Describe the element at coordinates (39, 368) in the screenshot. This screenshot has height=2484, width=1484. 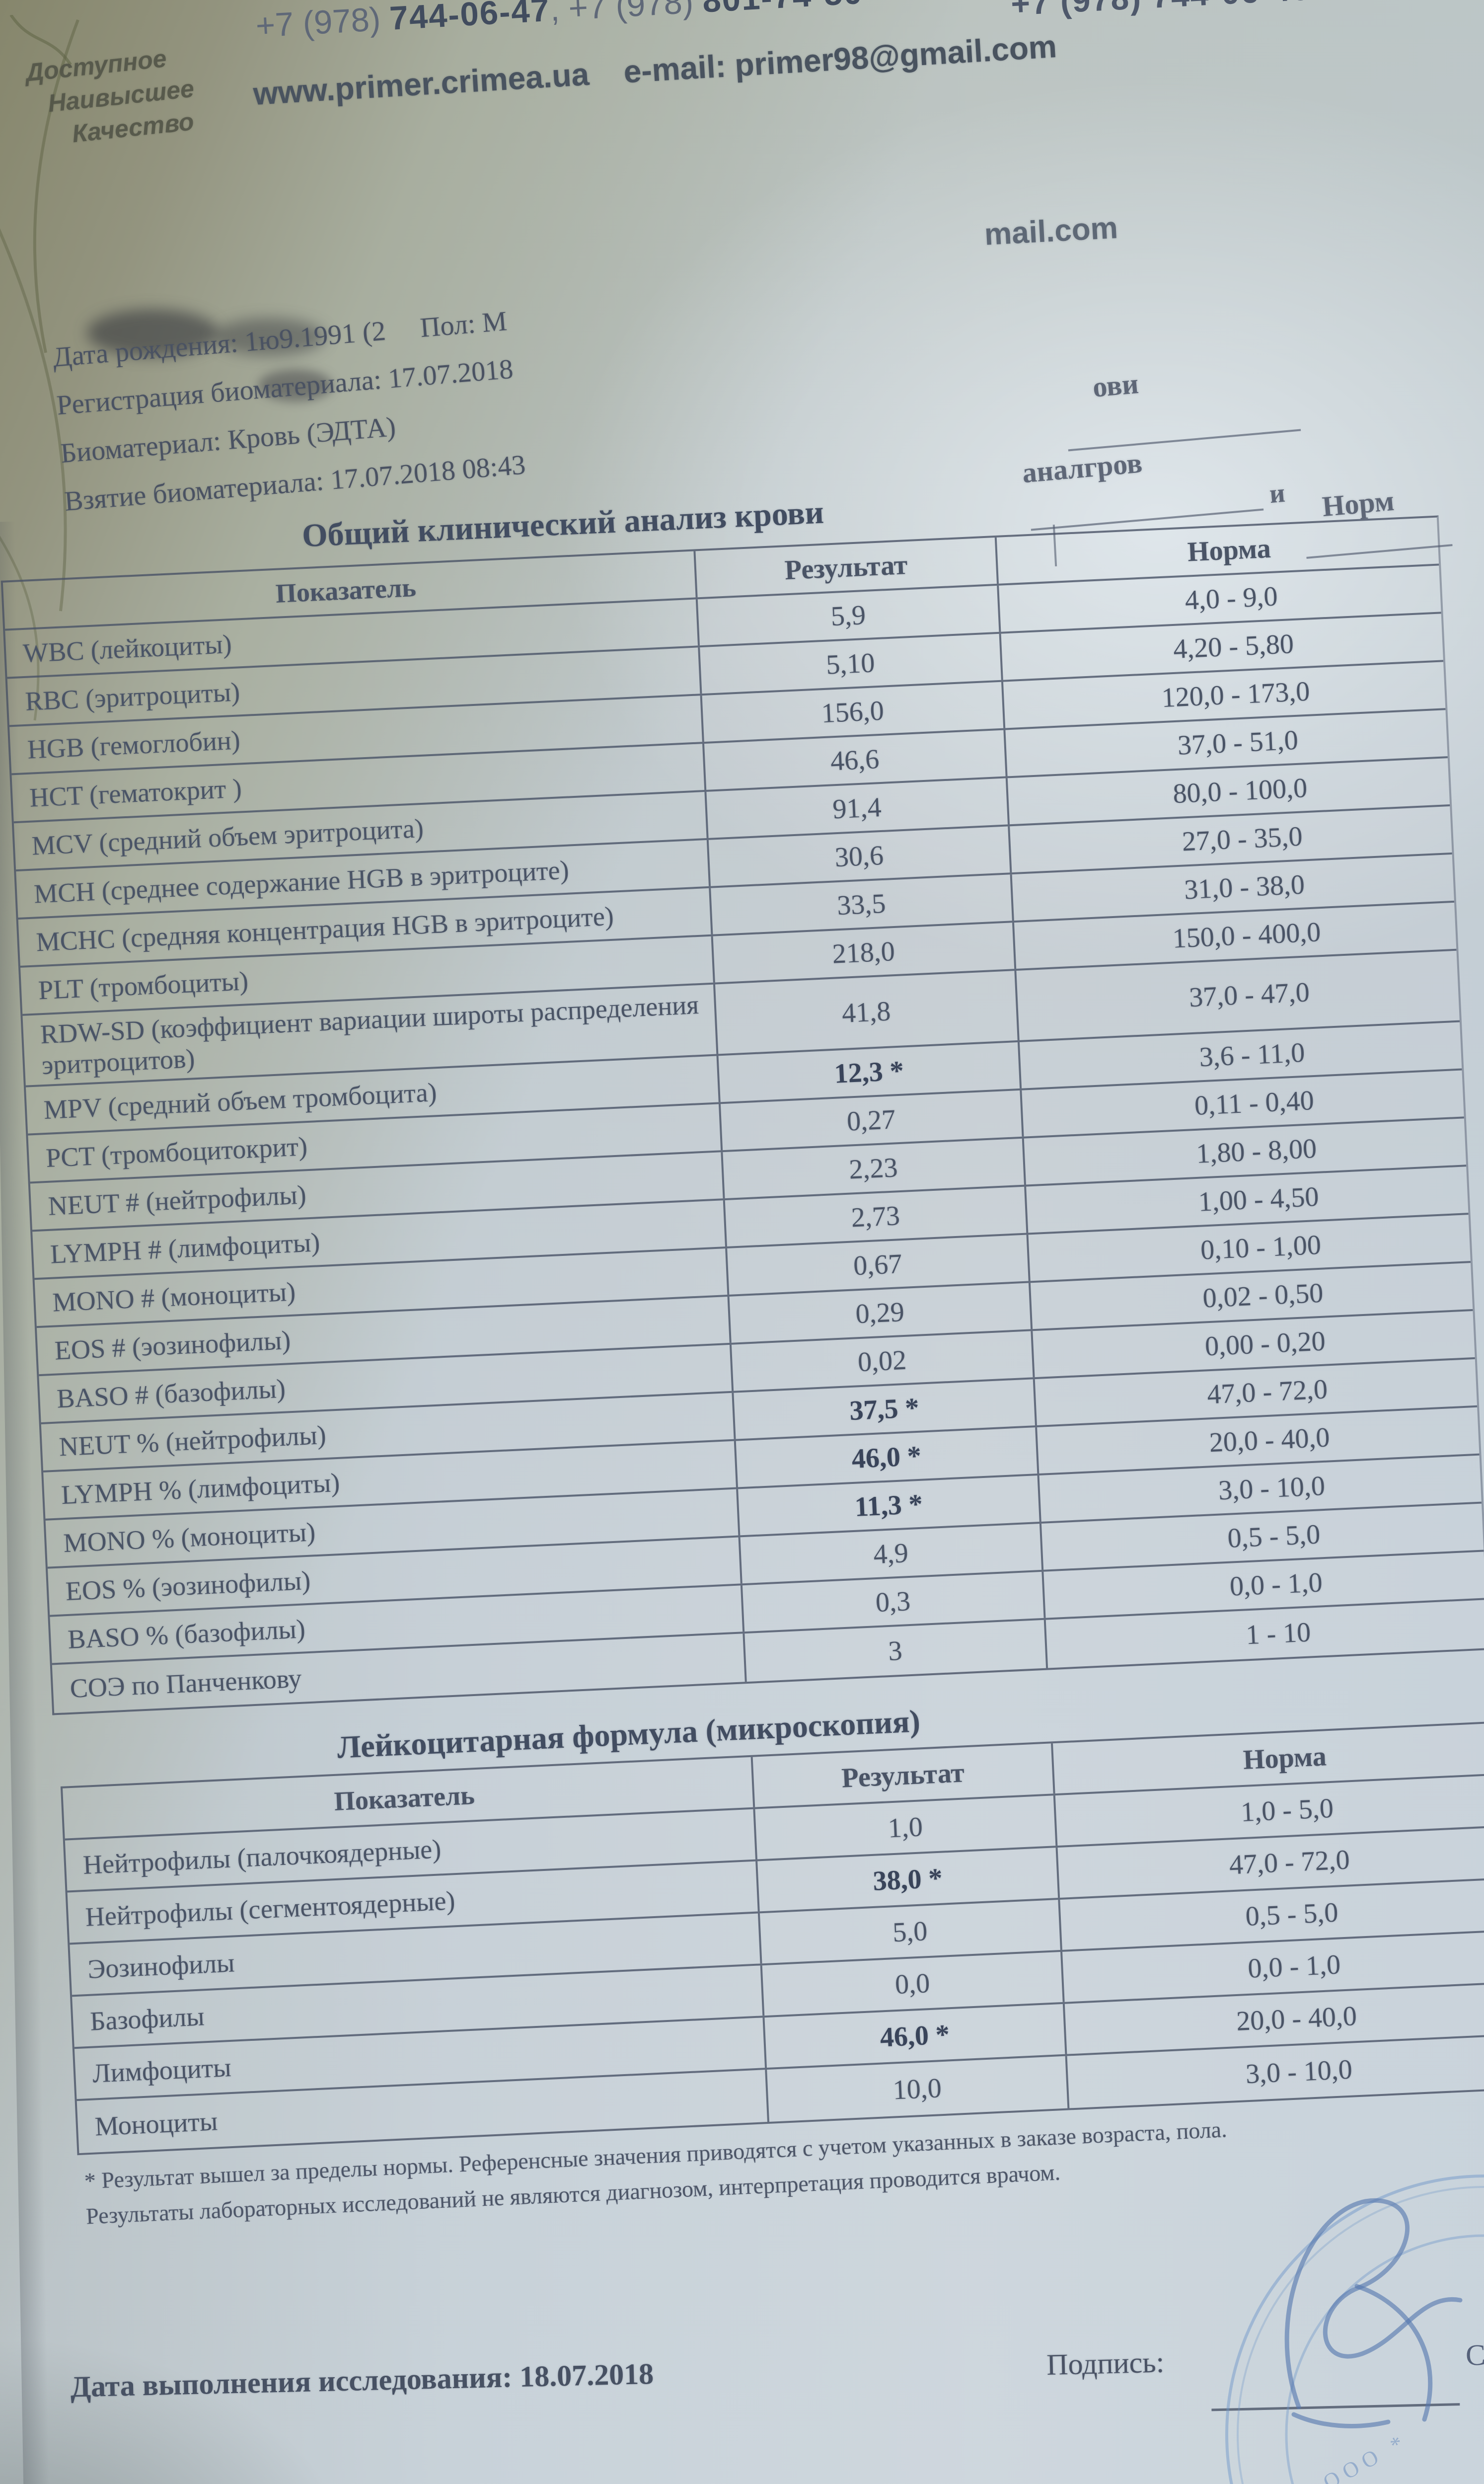
I see `lab-logo-curves` at that location.